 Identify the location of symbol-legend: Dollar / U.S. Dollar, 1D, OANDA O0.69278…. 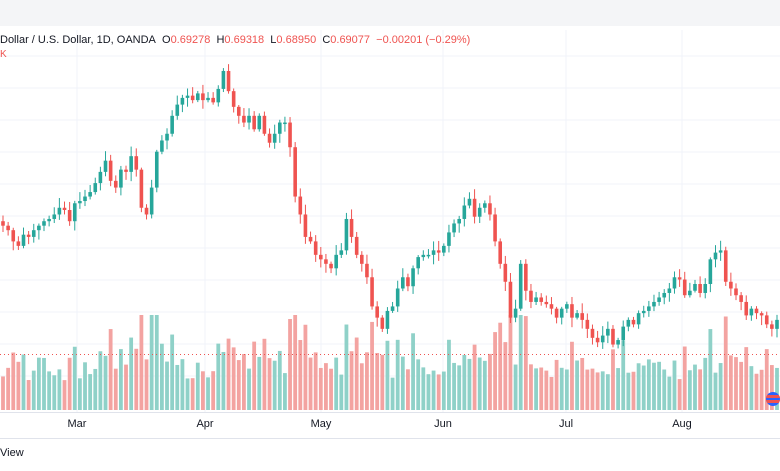
(235, 40).